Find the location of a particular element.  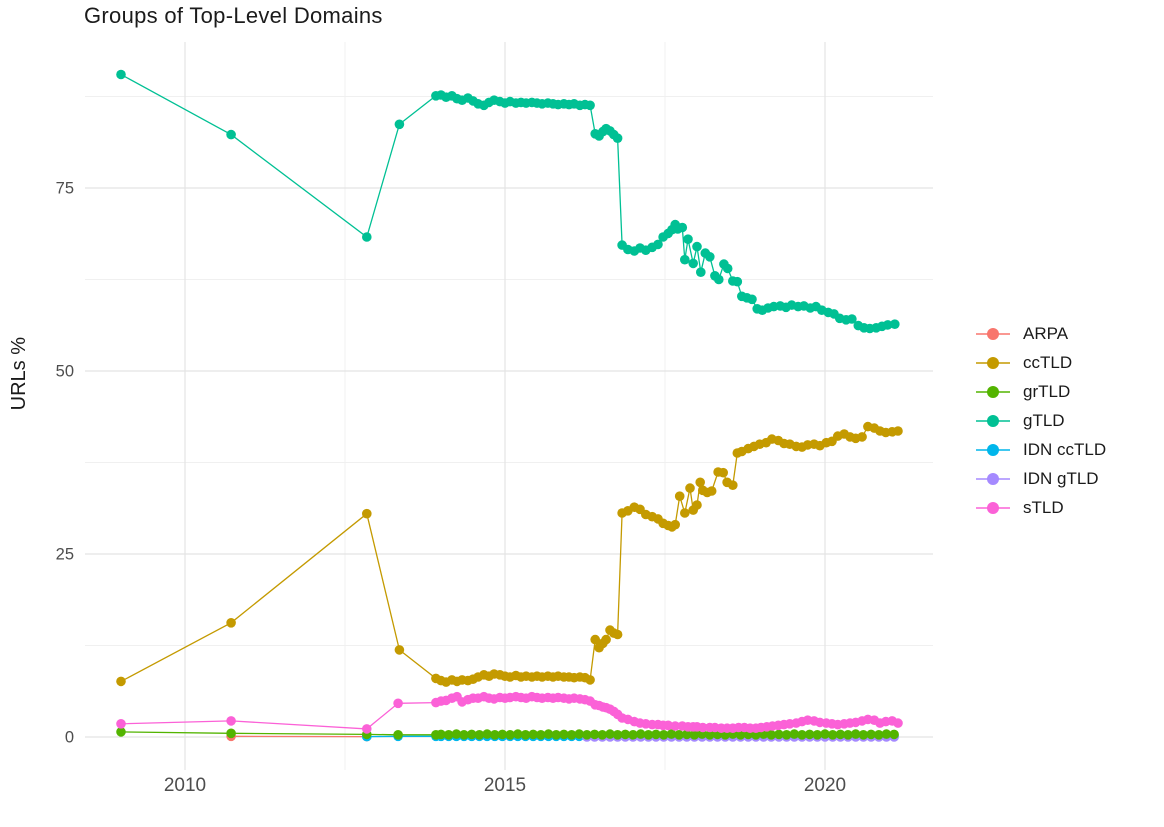

y-tick-label: 25 is located at coordinates (65, 555).